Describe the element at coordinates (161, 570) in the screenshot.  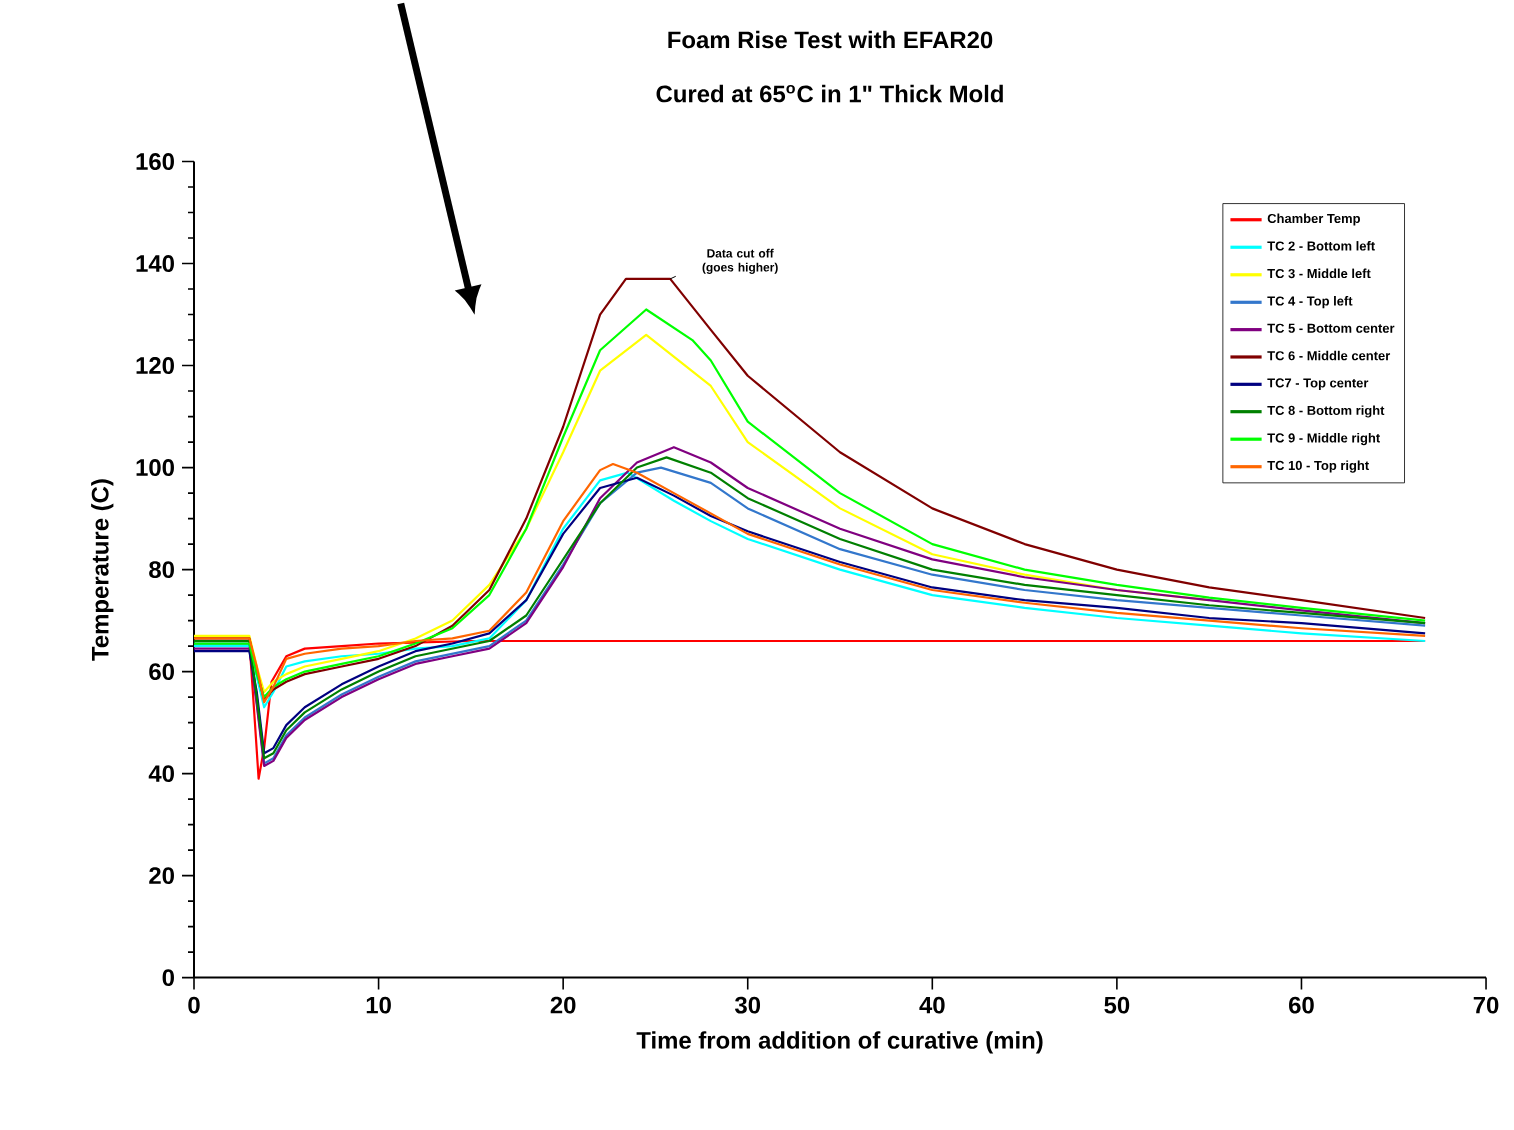
I see `y-tick-label: 80` at that location.